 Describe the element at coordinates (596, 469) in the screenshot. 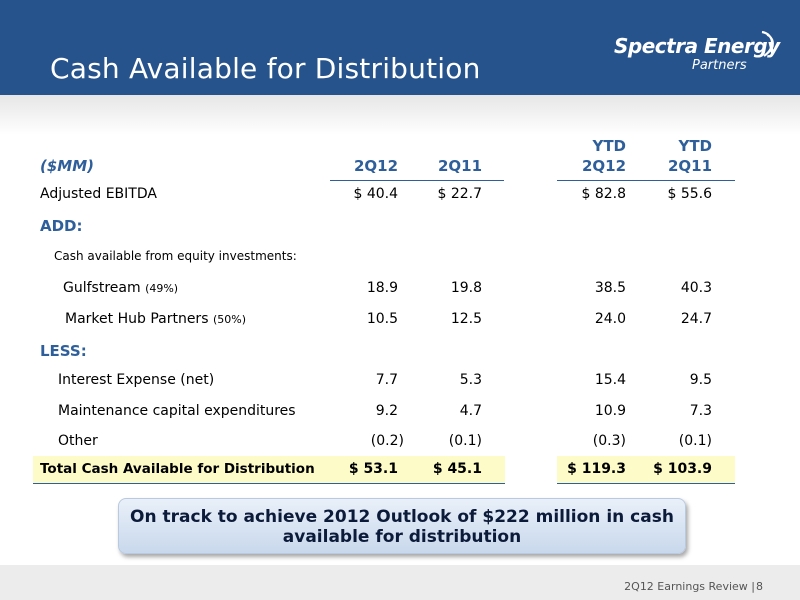

I see `cell-value: $ 119.3` at that location.